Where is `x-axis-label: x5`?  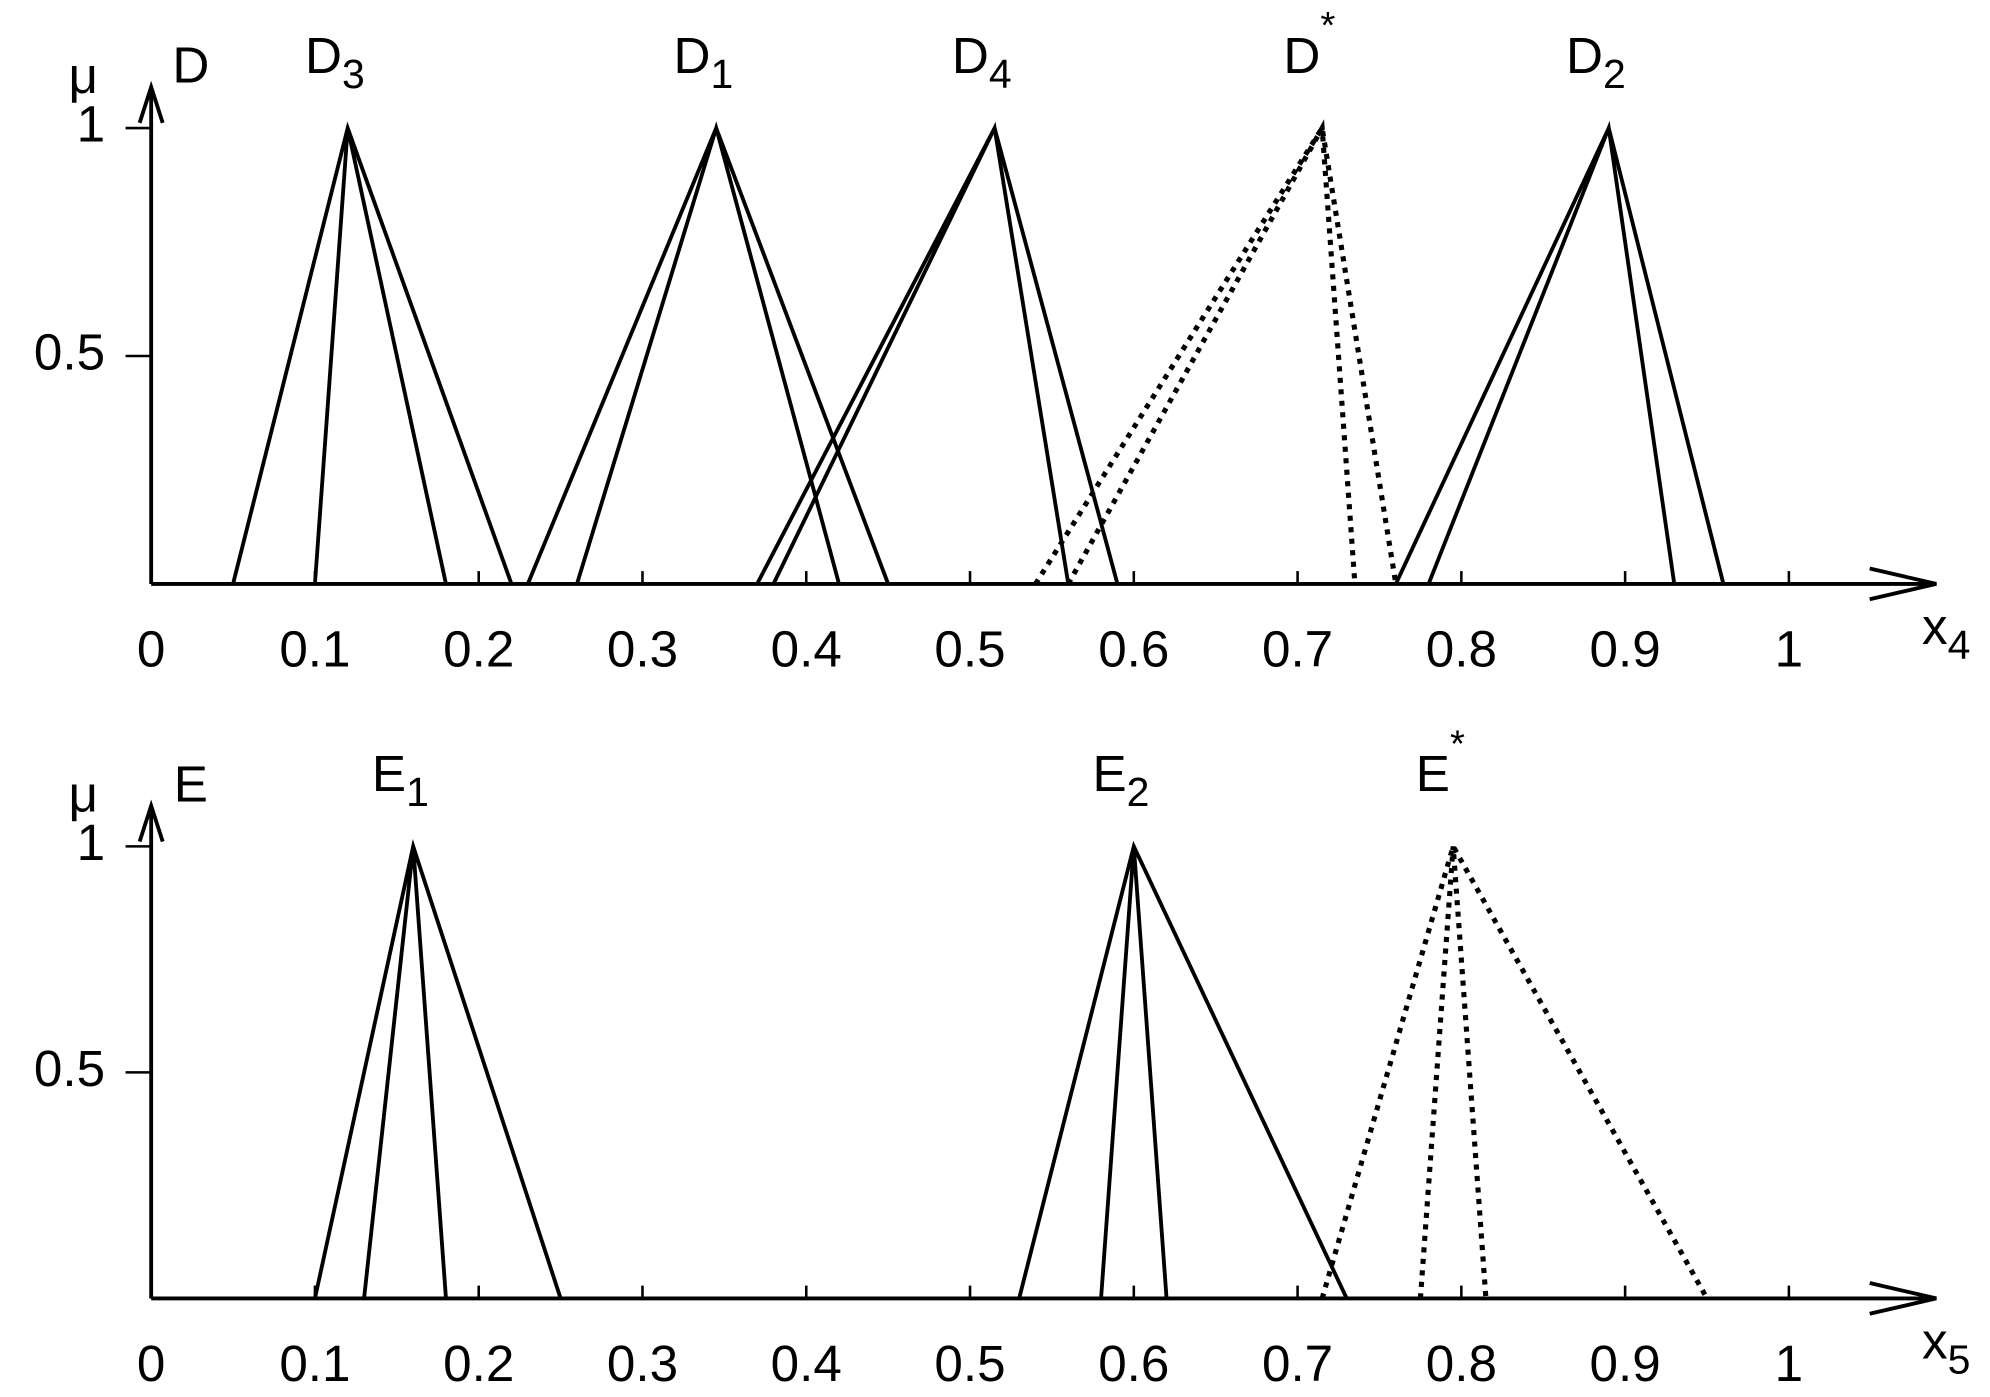
x-axis-label: x5 is located at coordinates (1946, 1347).